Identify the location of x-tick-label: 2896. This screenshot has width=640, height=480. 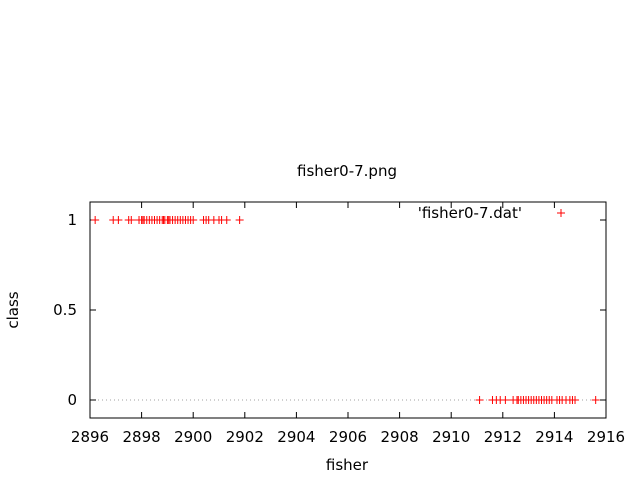
(90, 437).